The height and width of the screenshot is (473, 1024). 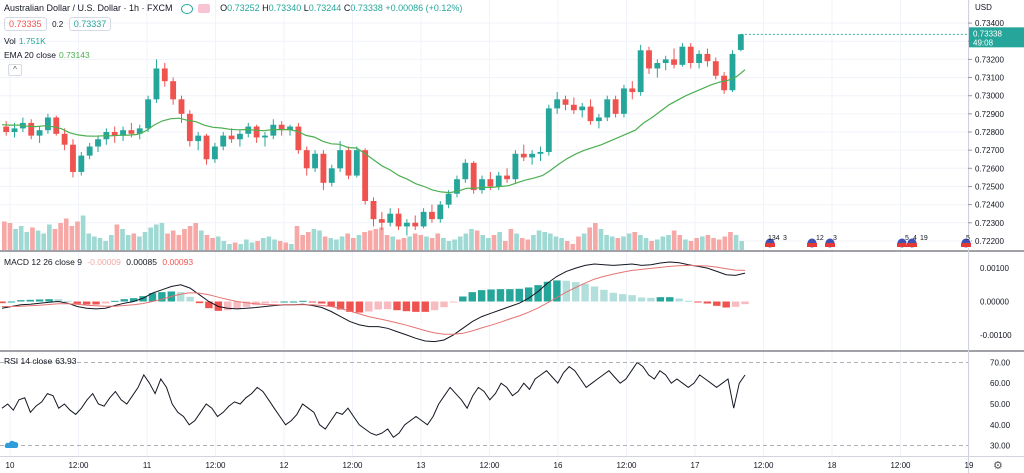 I want to click on time-tick-label: 12, so click(x=284, y=465).